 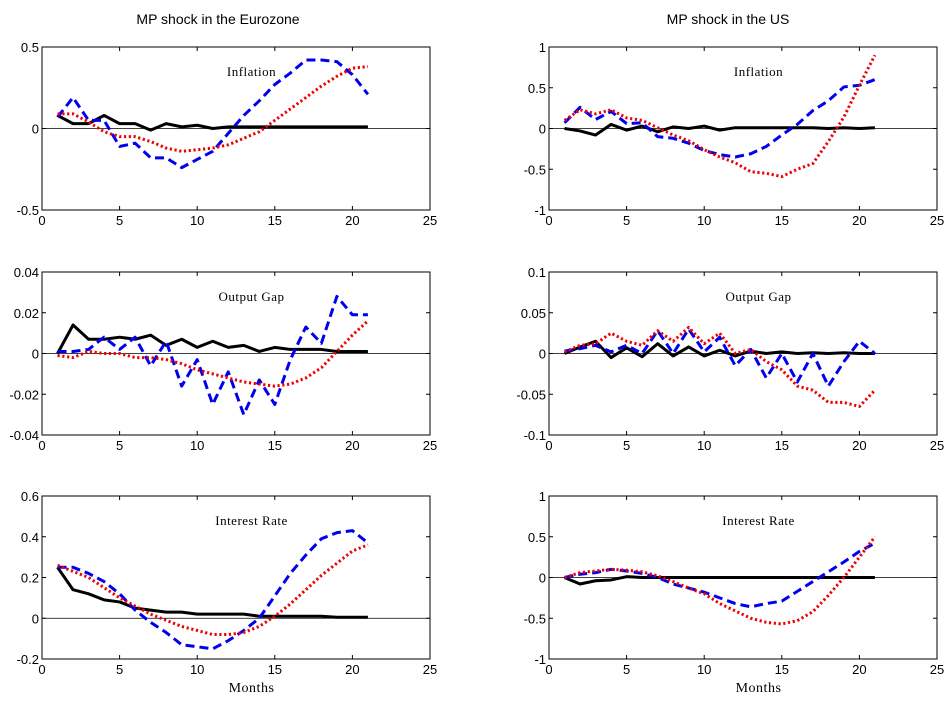 I want to click on y-tick-label: 0.05, so click(x=533, y=313).